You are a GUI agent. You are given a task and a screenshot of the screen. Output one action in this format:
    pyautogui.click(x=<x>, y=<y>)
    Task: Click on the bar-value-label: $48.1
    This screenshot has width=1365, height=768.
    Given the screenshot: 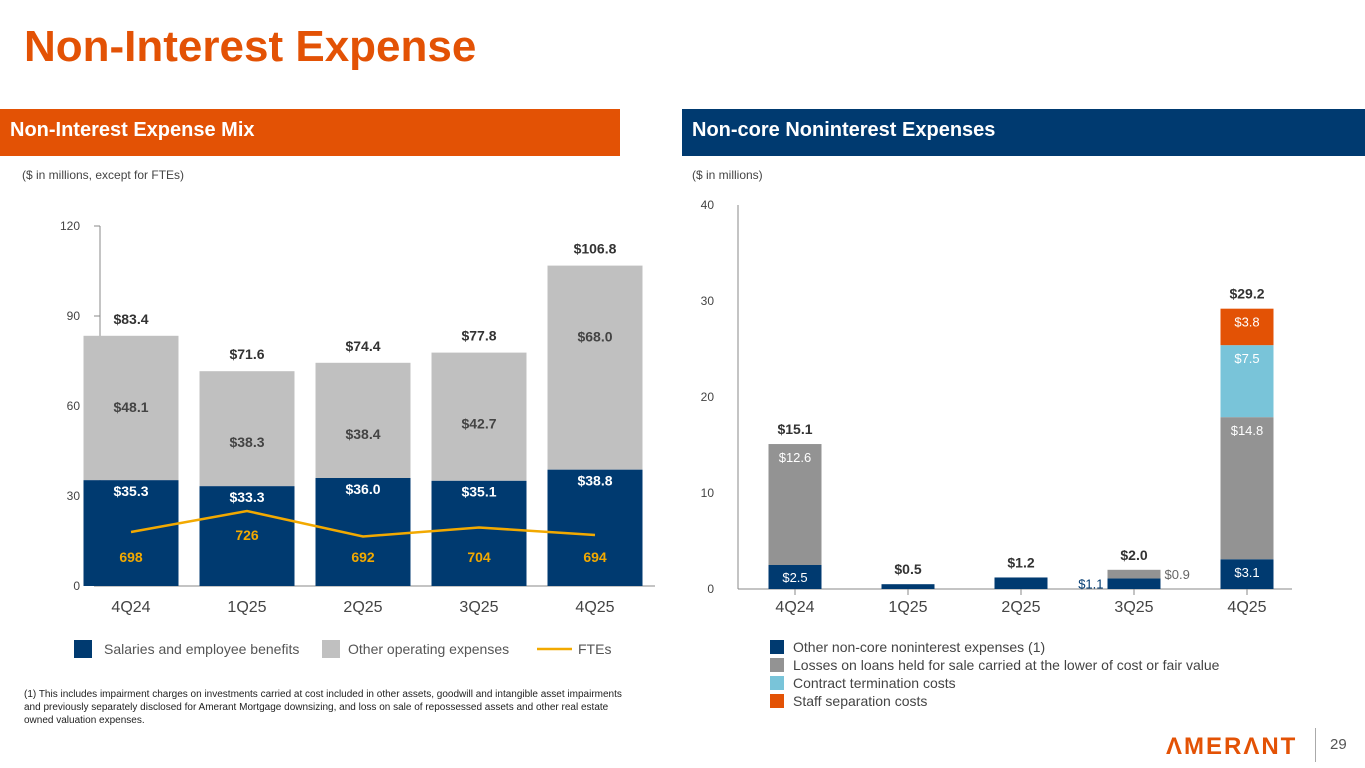 What is the action you would take?
    pyautogui.click(x=130, y=407)
    